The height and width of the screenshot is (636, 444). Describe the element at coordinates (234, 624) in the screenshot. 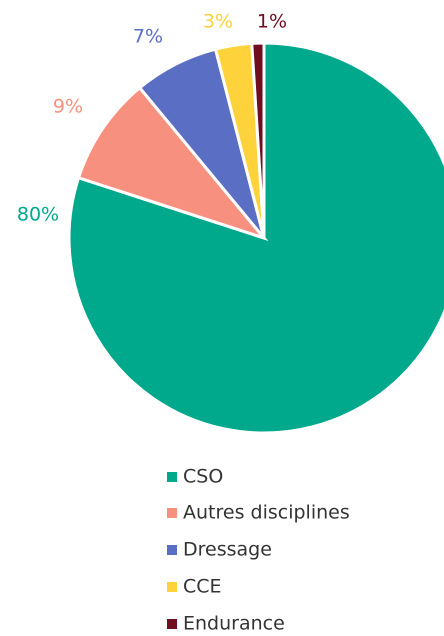

I see `legend-label: Endurance` at that location.